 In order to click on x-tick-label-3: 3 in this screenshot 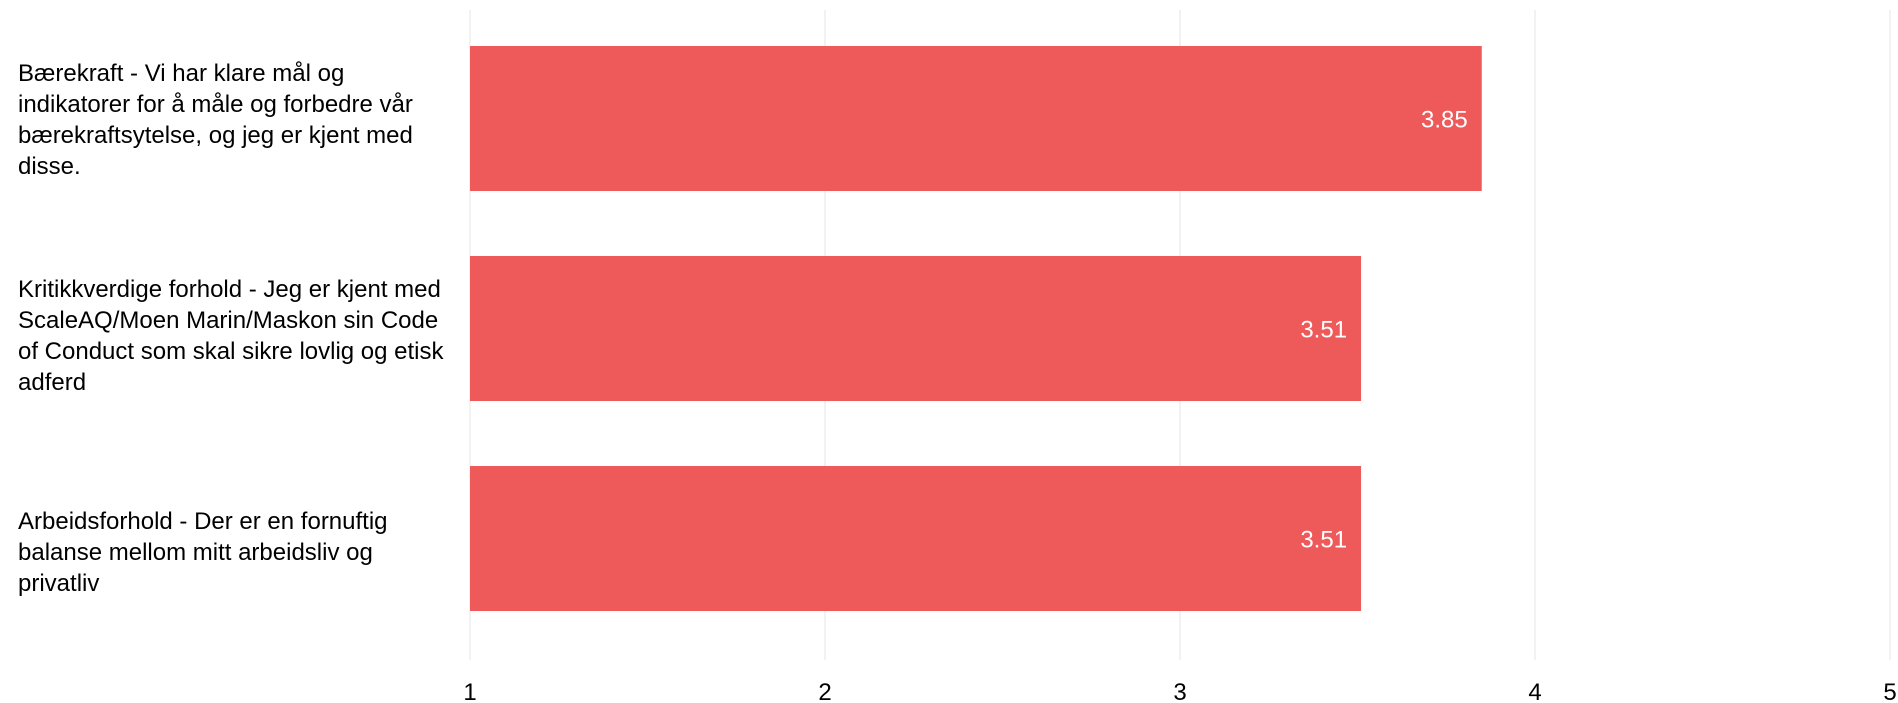, I will do `click(1179, 691)`.